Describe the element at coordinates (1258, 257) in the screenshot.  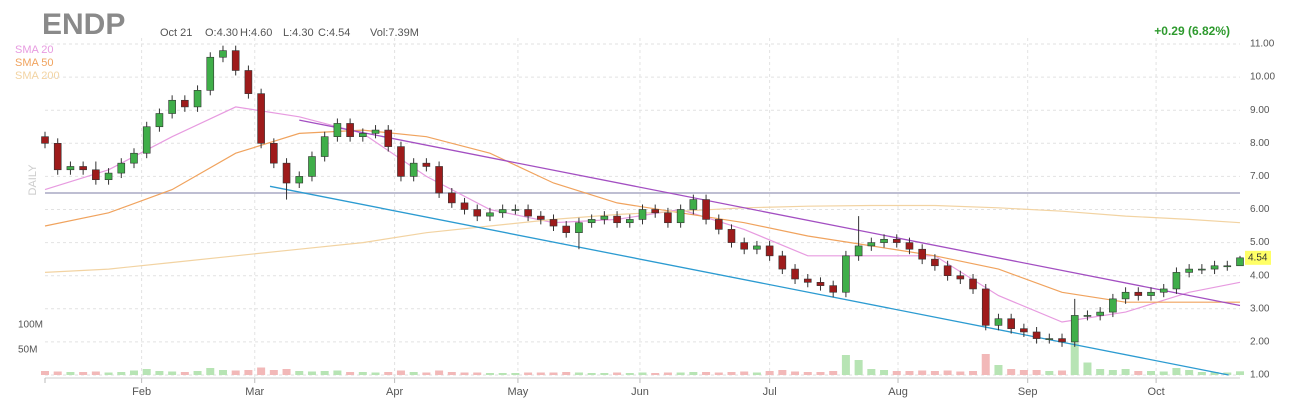
I see `last-price-box` at that location.